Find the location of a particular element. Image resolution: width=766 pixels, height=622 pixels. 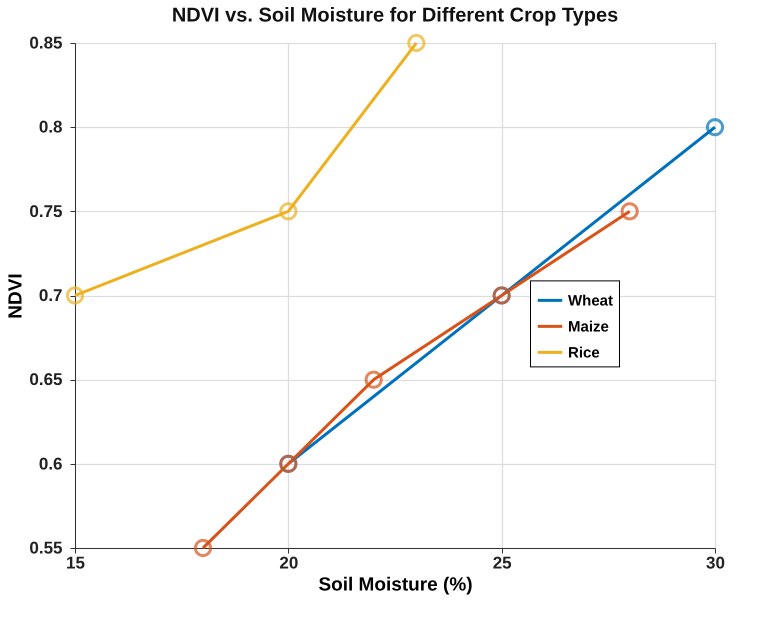

chart-title: NDVI vs. Soil Moisture for Different Crop Types is located at coordinates (395, 15).